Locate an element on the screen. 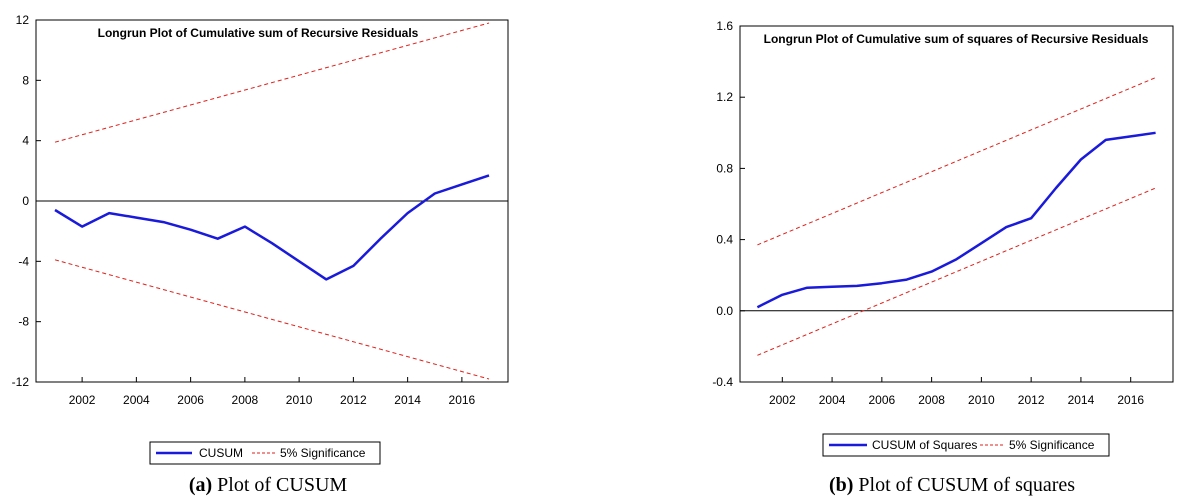  legend: CUSUM 5% Significance is located at coordinates (265, 453).